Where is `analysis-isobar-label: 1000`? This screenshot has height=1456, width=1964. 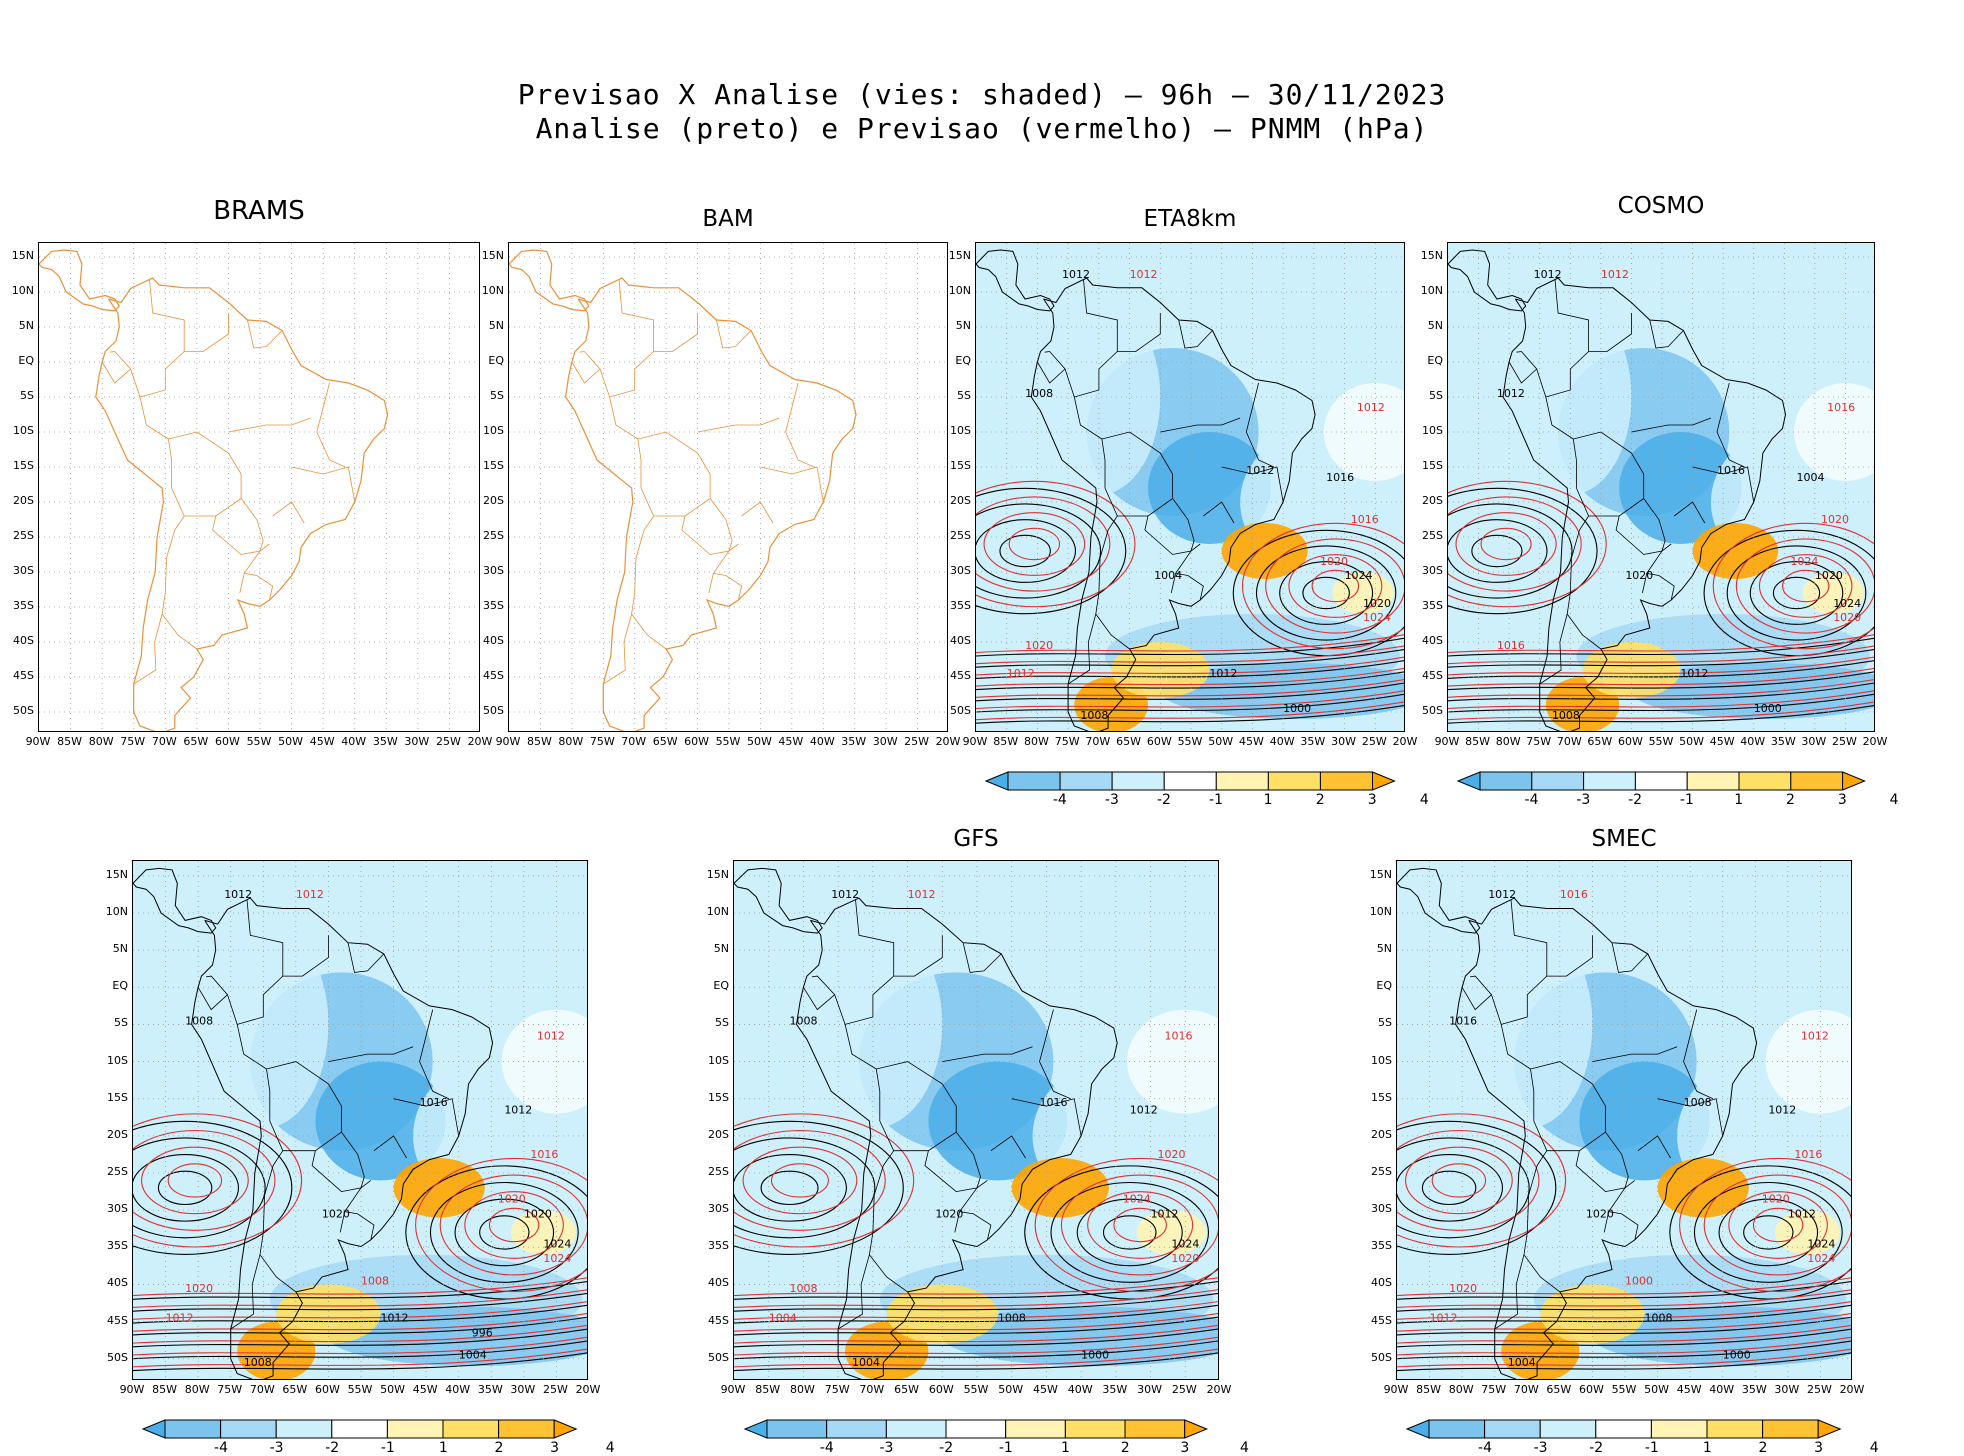
analysis-isobar-label: 1000 is located at coordinates (290, 1379).